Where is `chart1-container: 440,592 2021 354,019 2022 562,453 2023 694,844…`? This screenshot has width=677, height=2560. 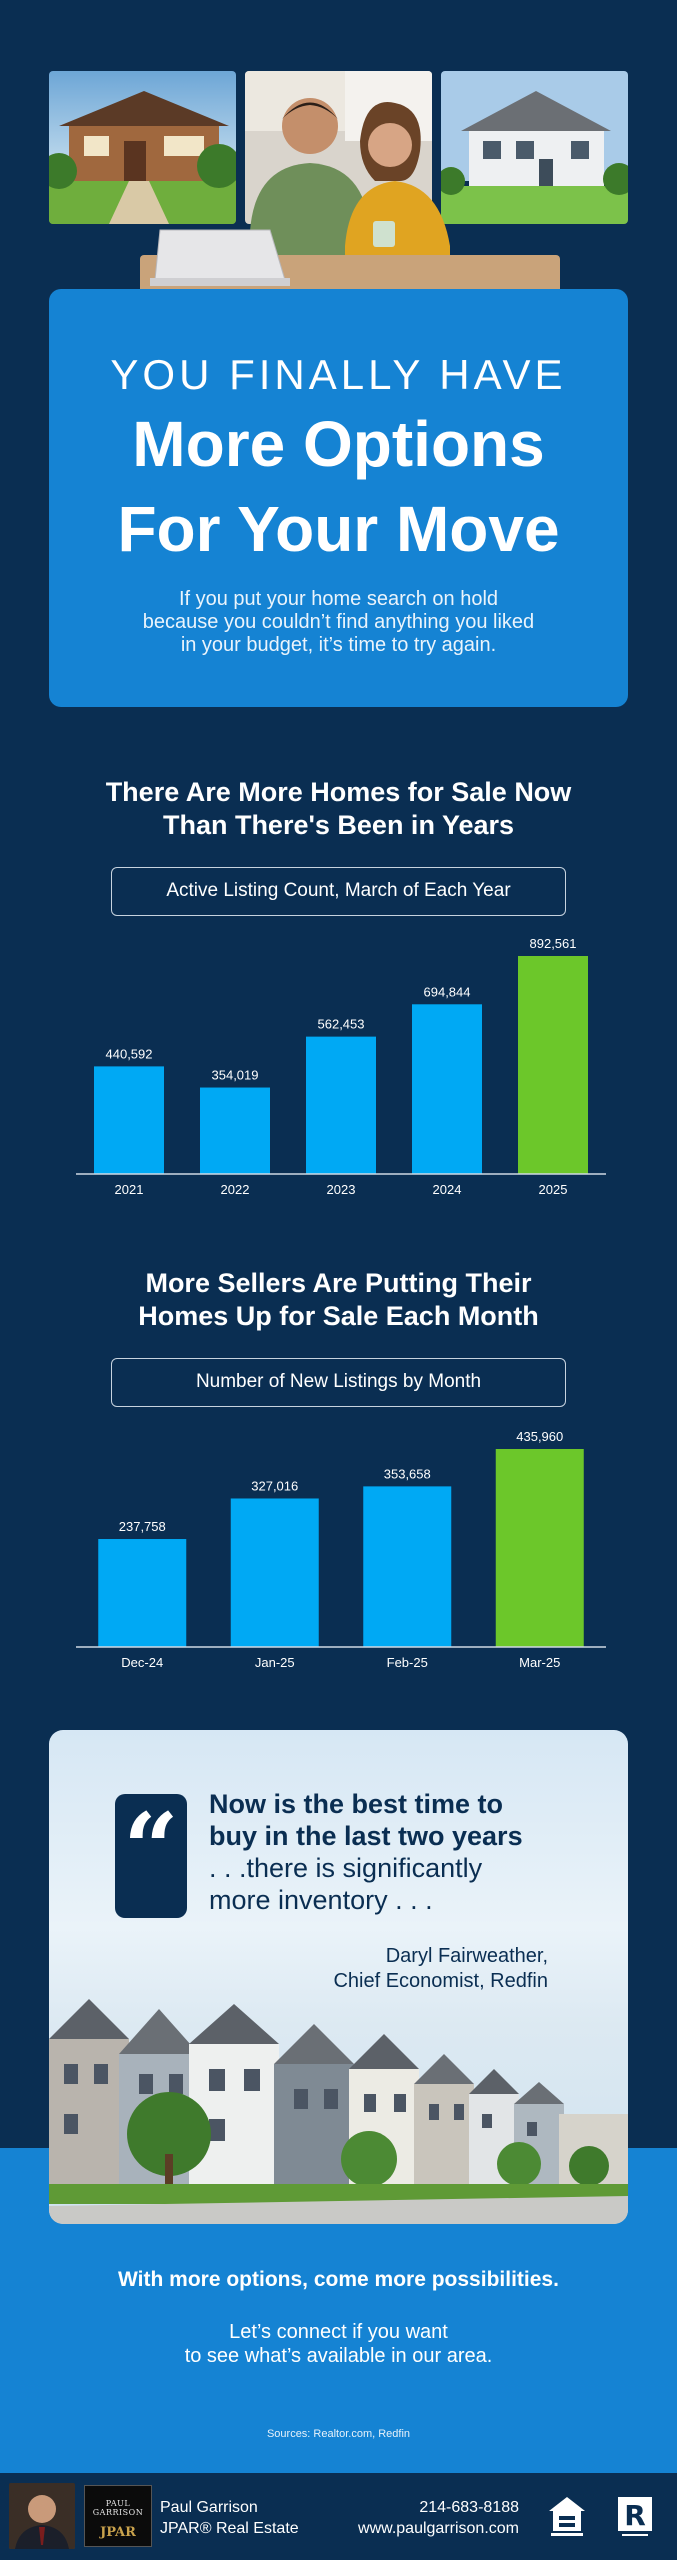
chart1-container: 440,592 2021 354,019 2022 562,453 2023 694,844… is located at coordinates (341, 1067).